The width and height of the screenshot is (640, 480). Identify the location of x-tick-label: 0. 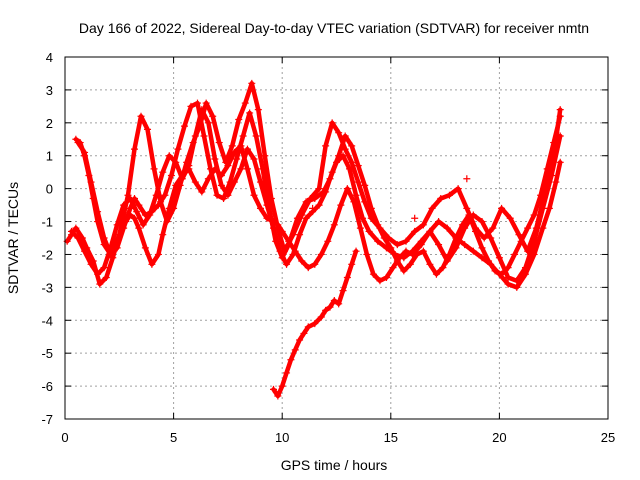
(64, 437).